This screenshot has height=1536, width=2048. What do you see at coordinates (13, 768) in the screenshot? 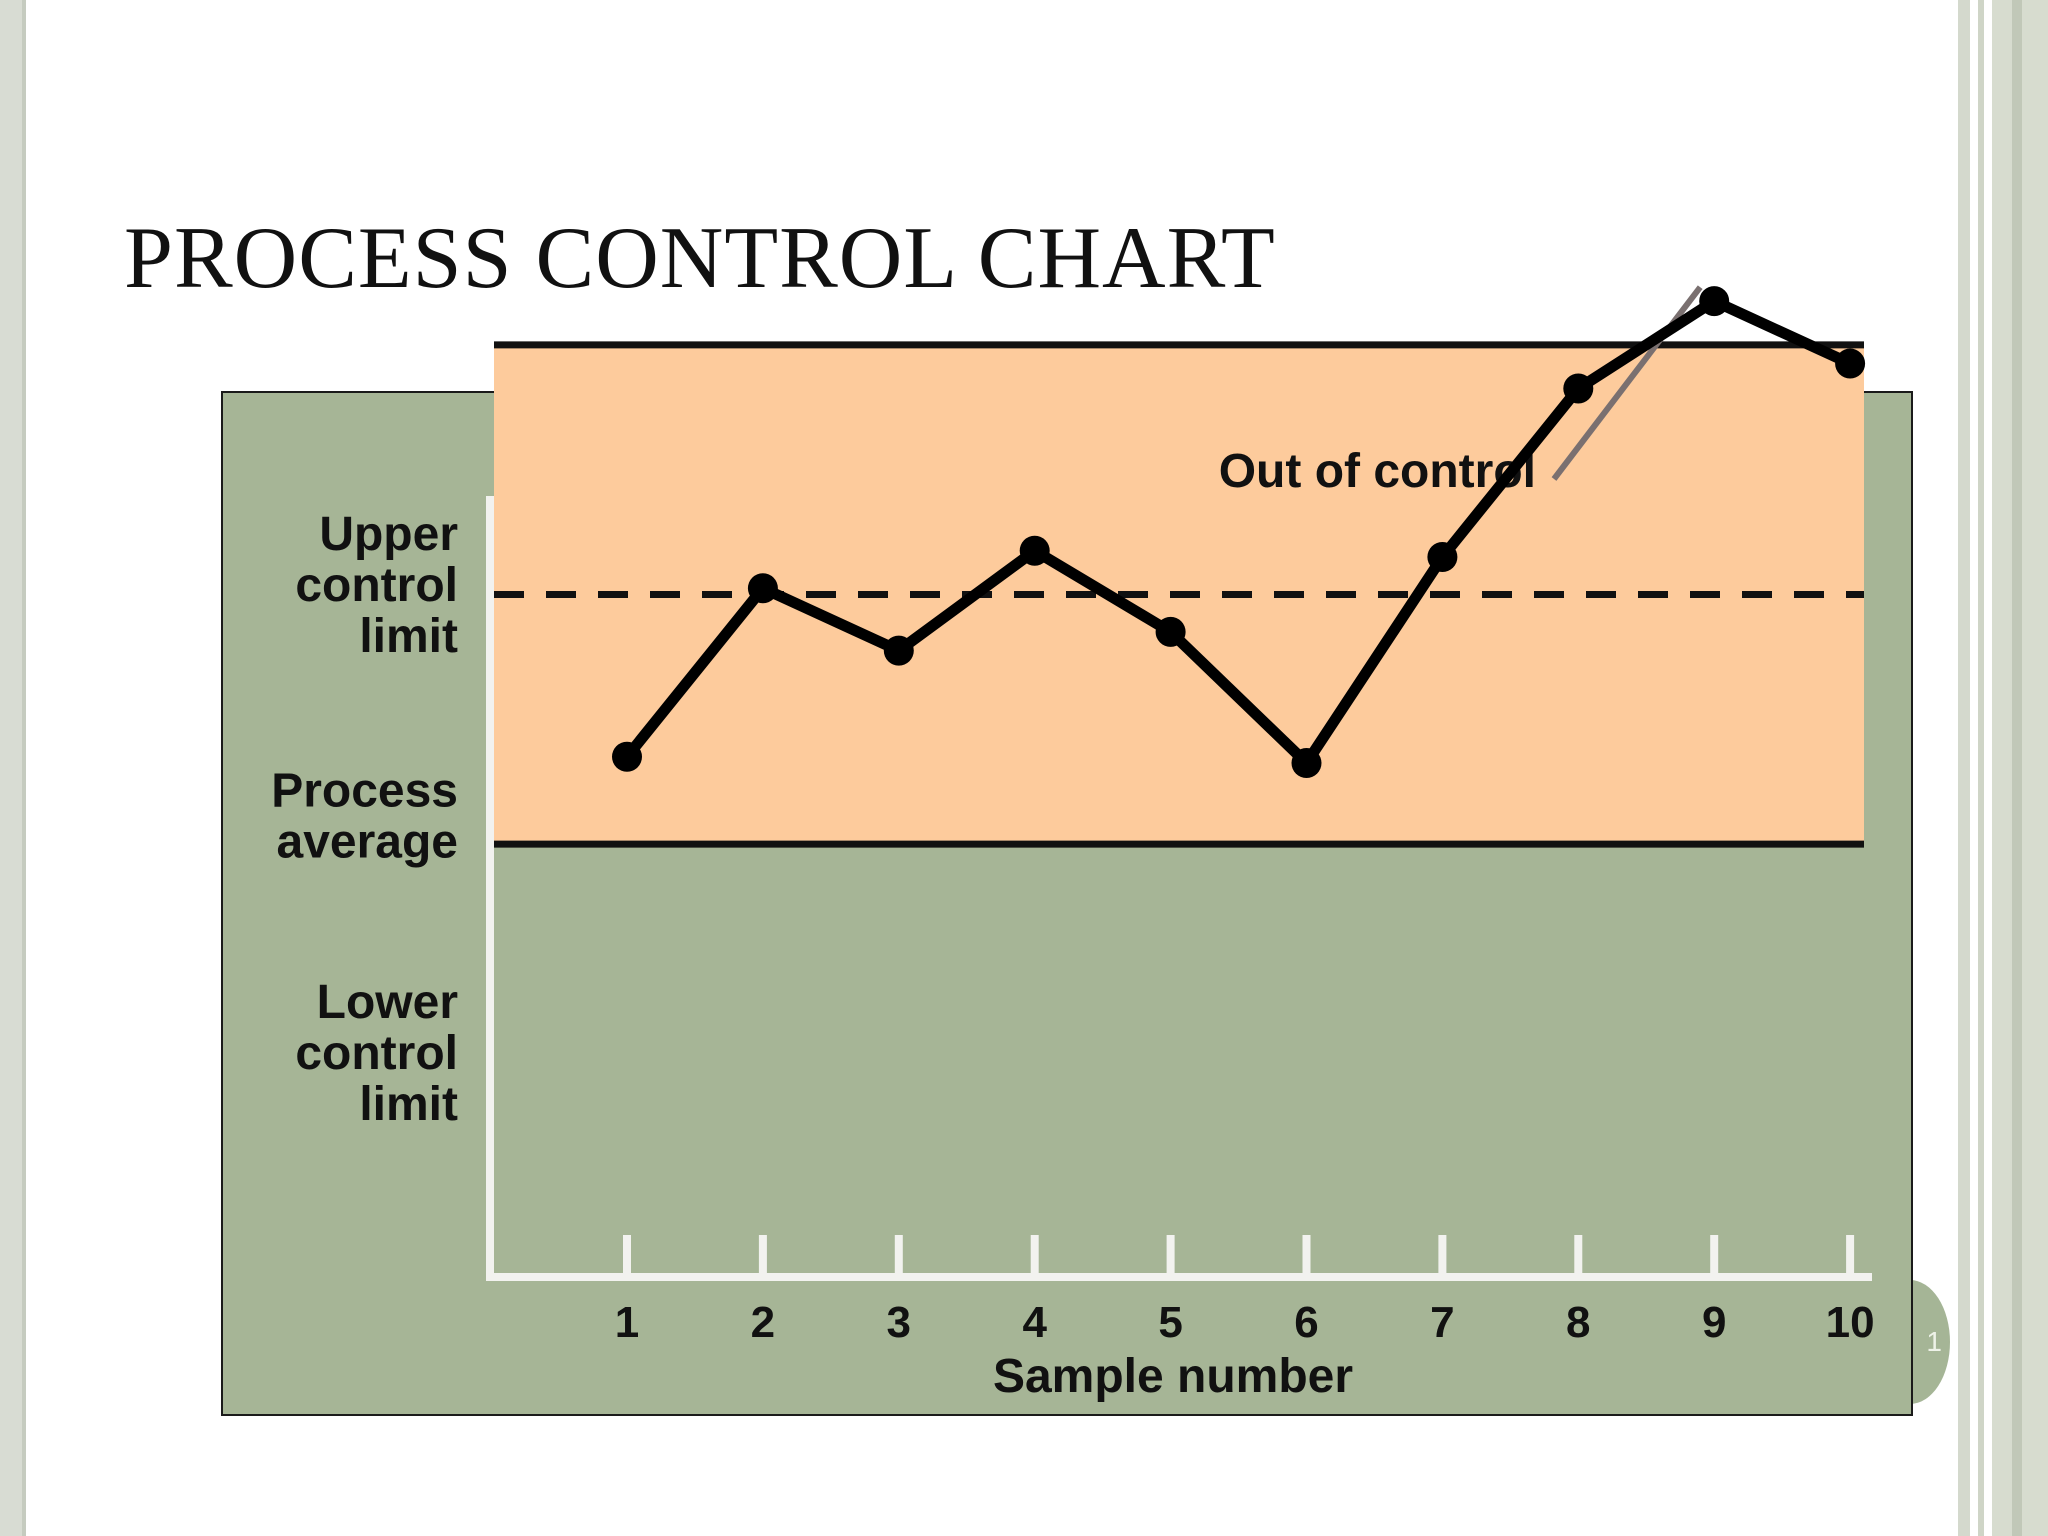
I see `slide-left-border` at bounding box center [13, 768].